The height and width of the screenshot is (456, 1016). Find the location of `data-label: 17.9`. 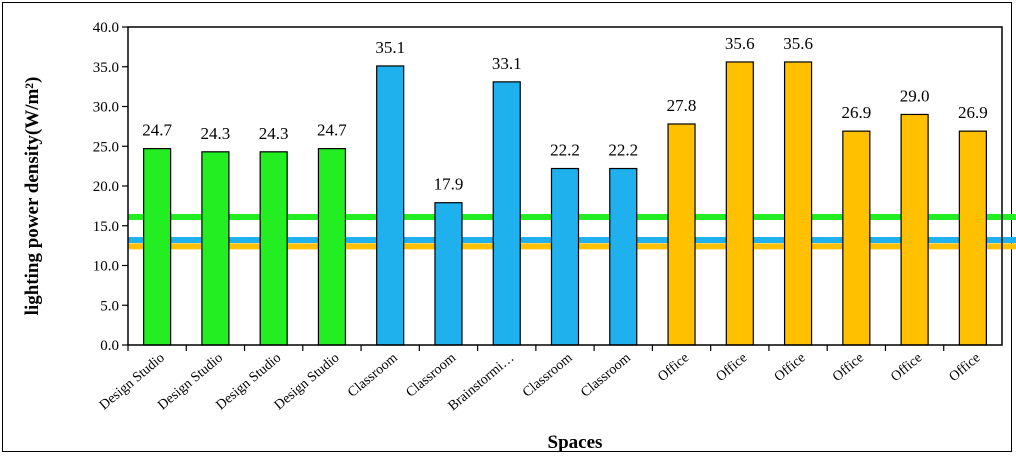

data-label: 17.9 is located at coordinates (449, 184).